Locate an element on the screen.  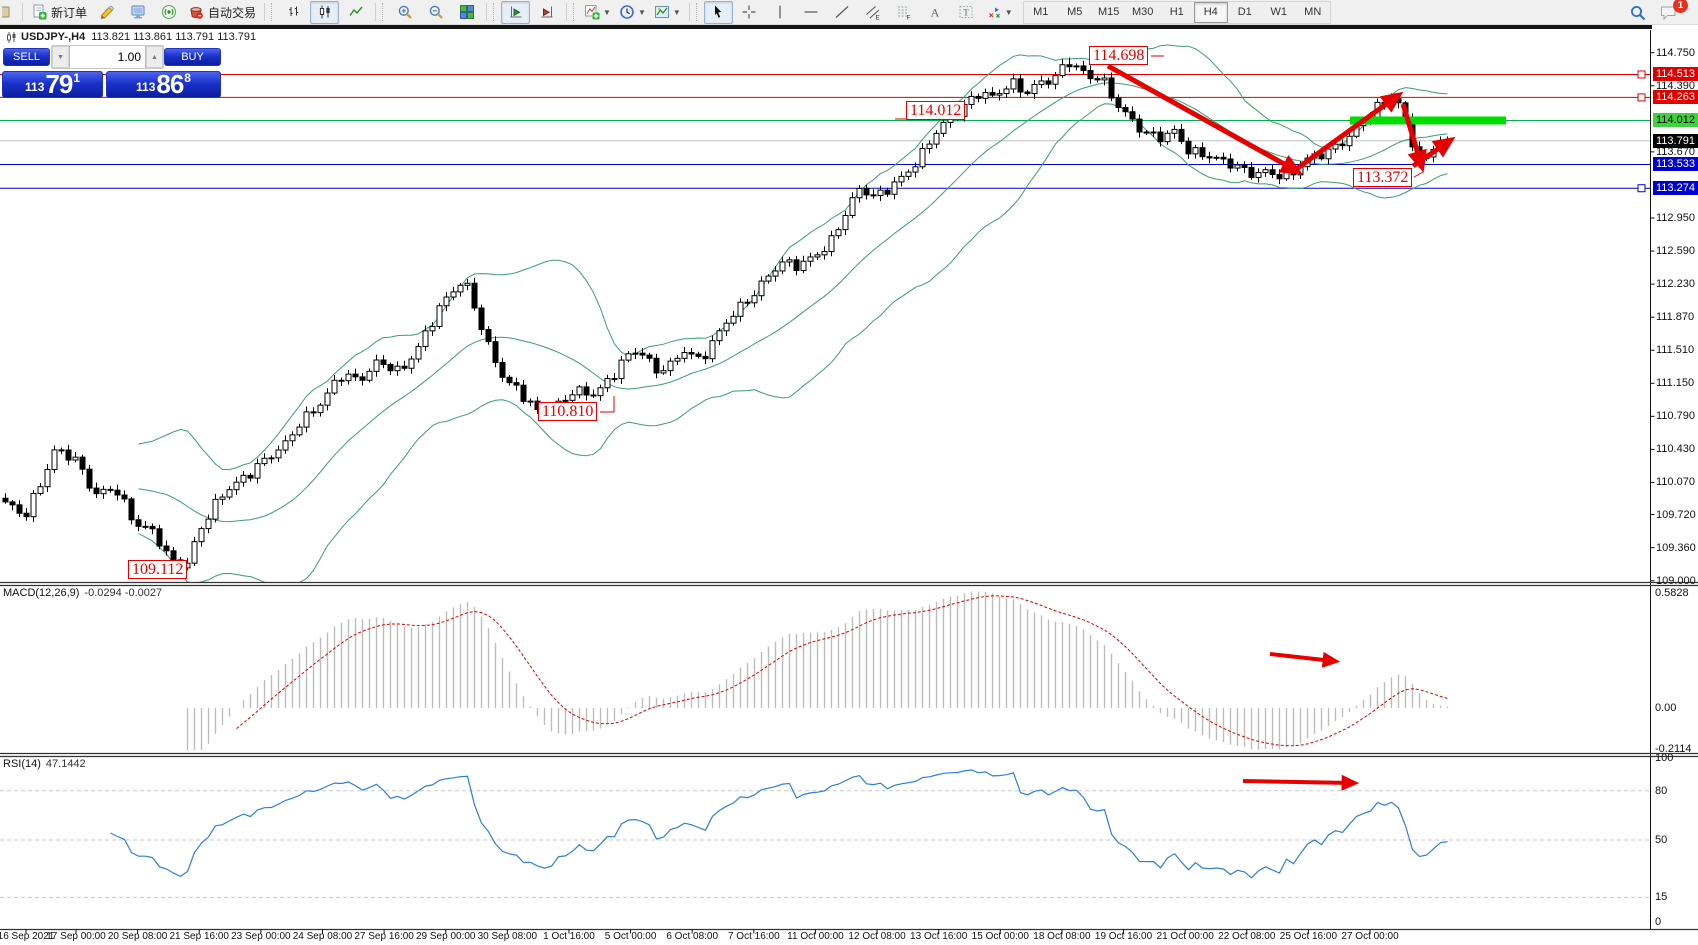
templates-button: ▼ is located at coordinates (667, 12).